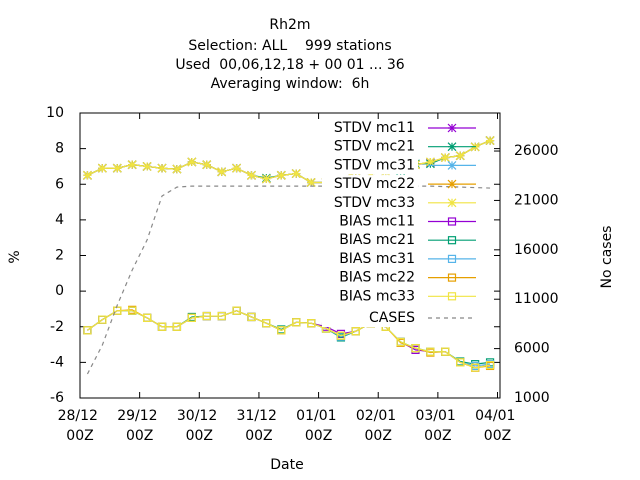 The image size is (640, 480). Describe the element at coordinates (377, 278) in the screenshot. I see `legend-label: BIAS mc22` at that location.